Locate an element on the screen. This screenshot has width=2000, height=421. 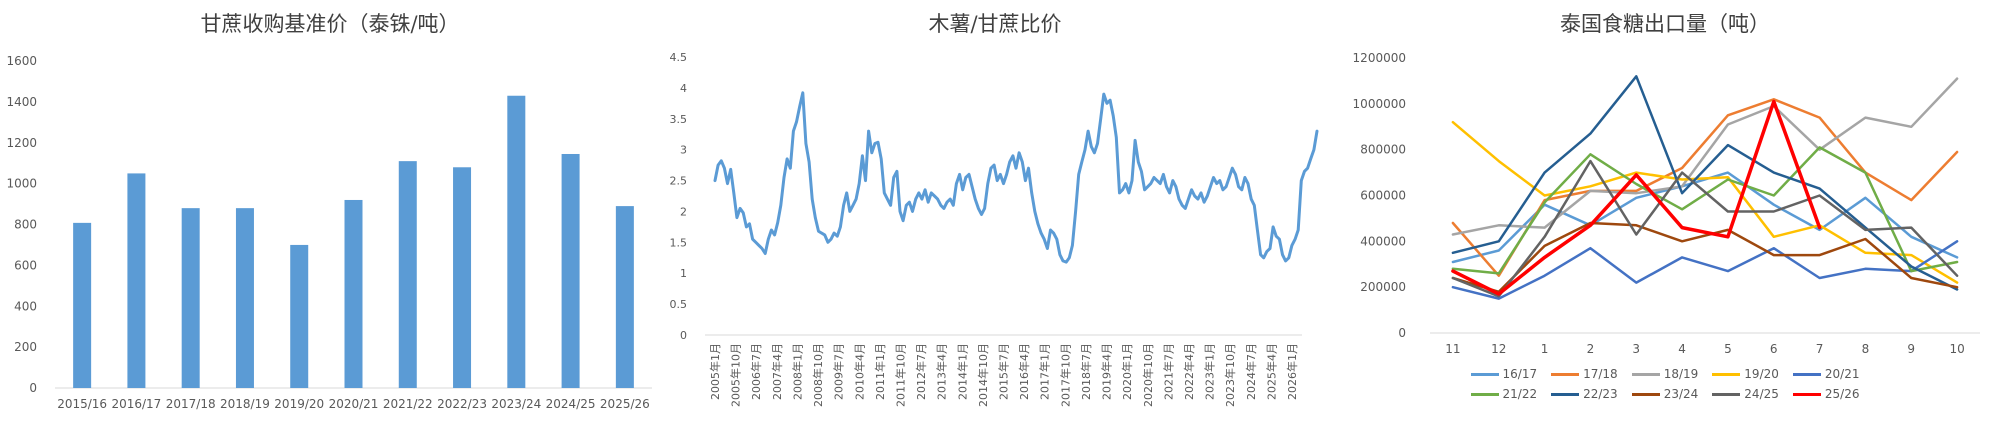
x-tick-label: 10 is located at coordinates (1956, 349).